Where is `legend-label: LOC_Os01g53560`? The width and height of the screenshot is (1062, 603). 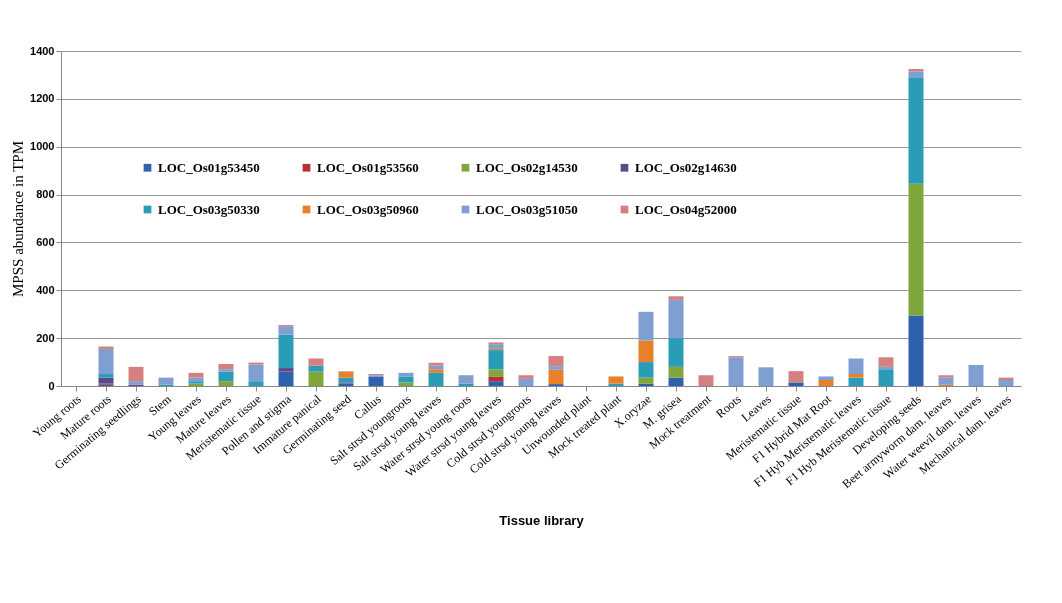
legend-label: LOC_Os01g53560 is located at coordinates (368, 167).